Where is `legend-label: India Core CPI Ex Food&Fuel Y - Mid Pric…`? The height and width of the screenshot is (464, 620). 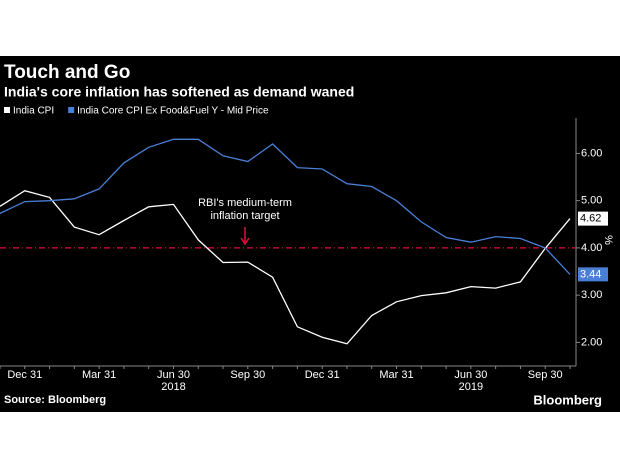 legend-label: India Core CPI Ex Food&Fuel Y - Mid Pric… is located at coordinates (173, 111).